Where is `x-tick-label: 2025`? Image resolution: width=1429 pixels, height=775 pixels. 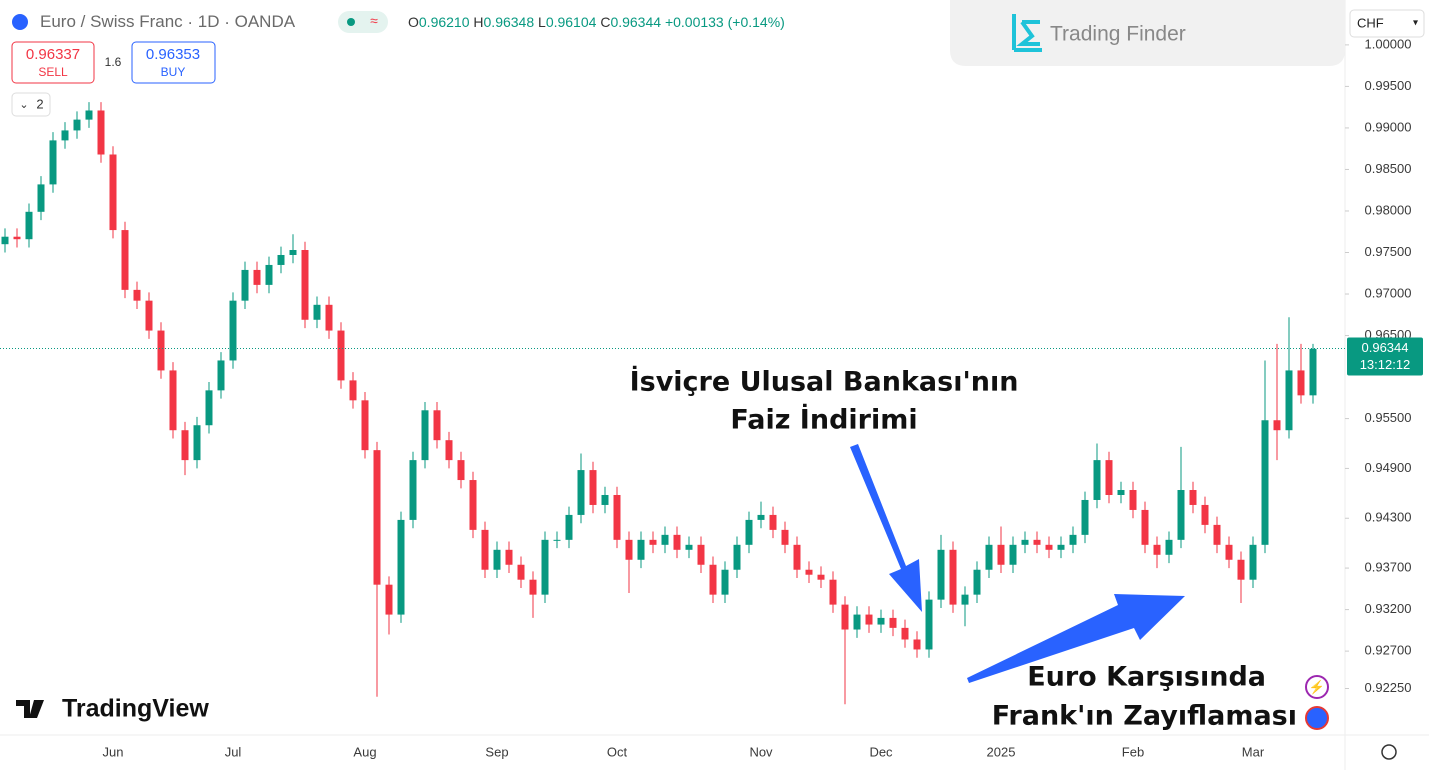 x-tick-label: 2025 is located at coordinates (1001, 751).